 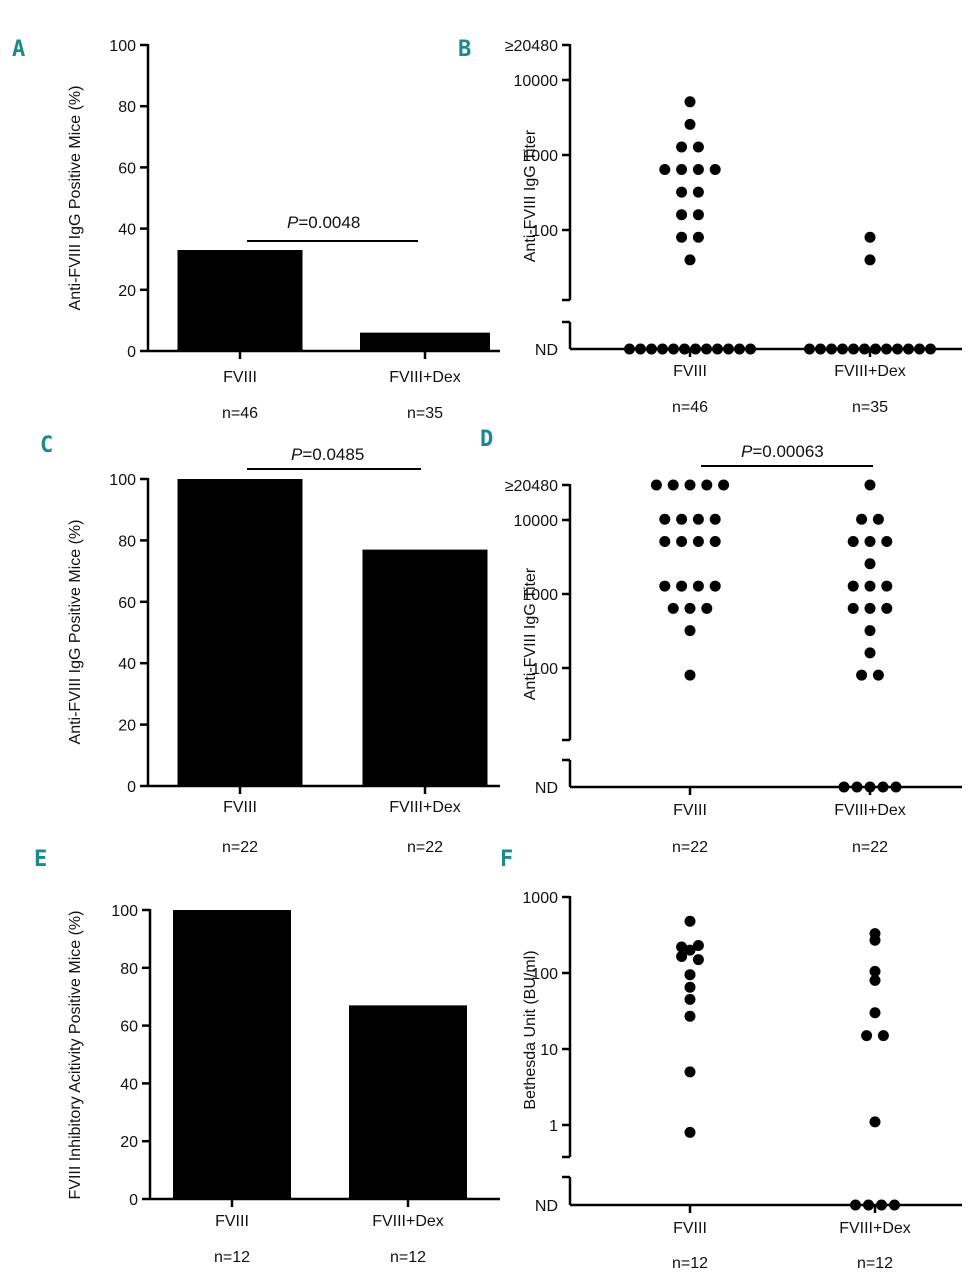 I want to click on panel-c-y-tick-label: 0, so click(x=131, y=787).